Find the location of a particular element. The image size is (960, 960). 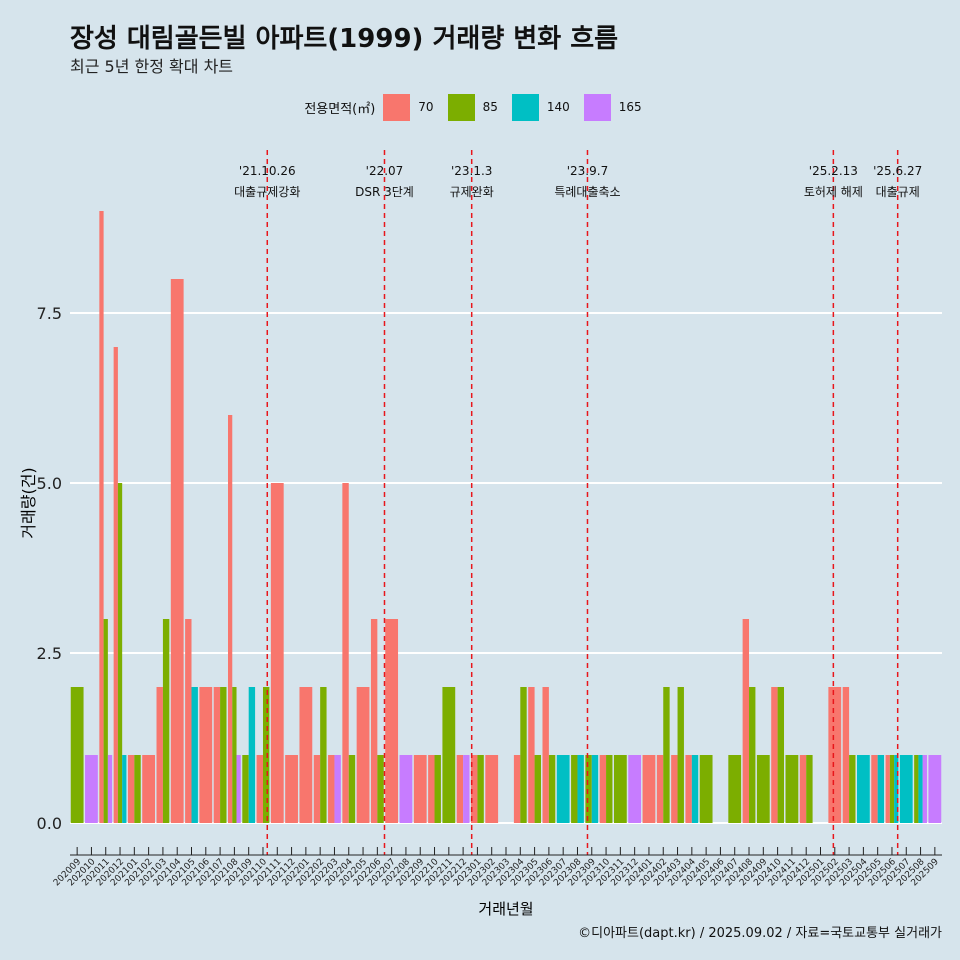

event-date: '23.9.7 is located at coordinates (587, 171).